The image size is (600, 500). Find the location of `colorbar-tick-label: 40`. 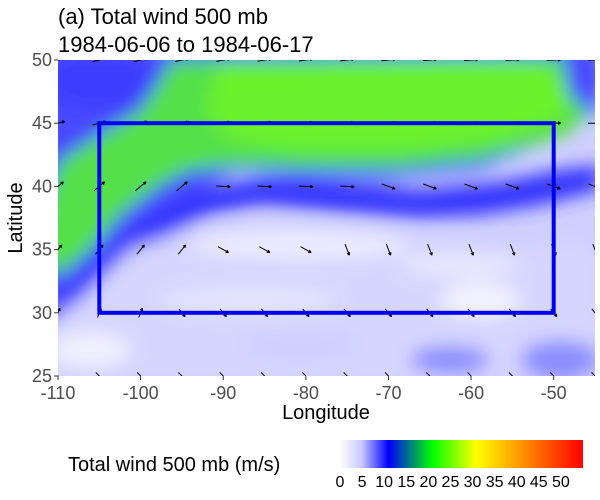

colorbar-tick-label: 40 is located at coordinates (517, 482).